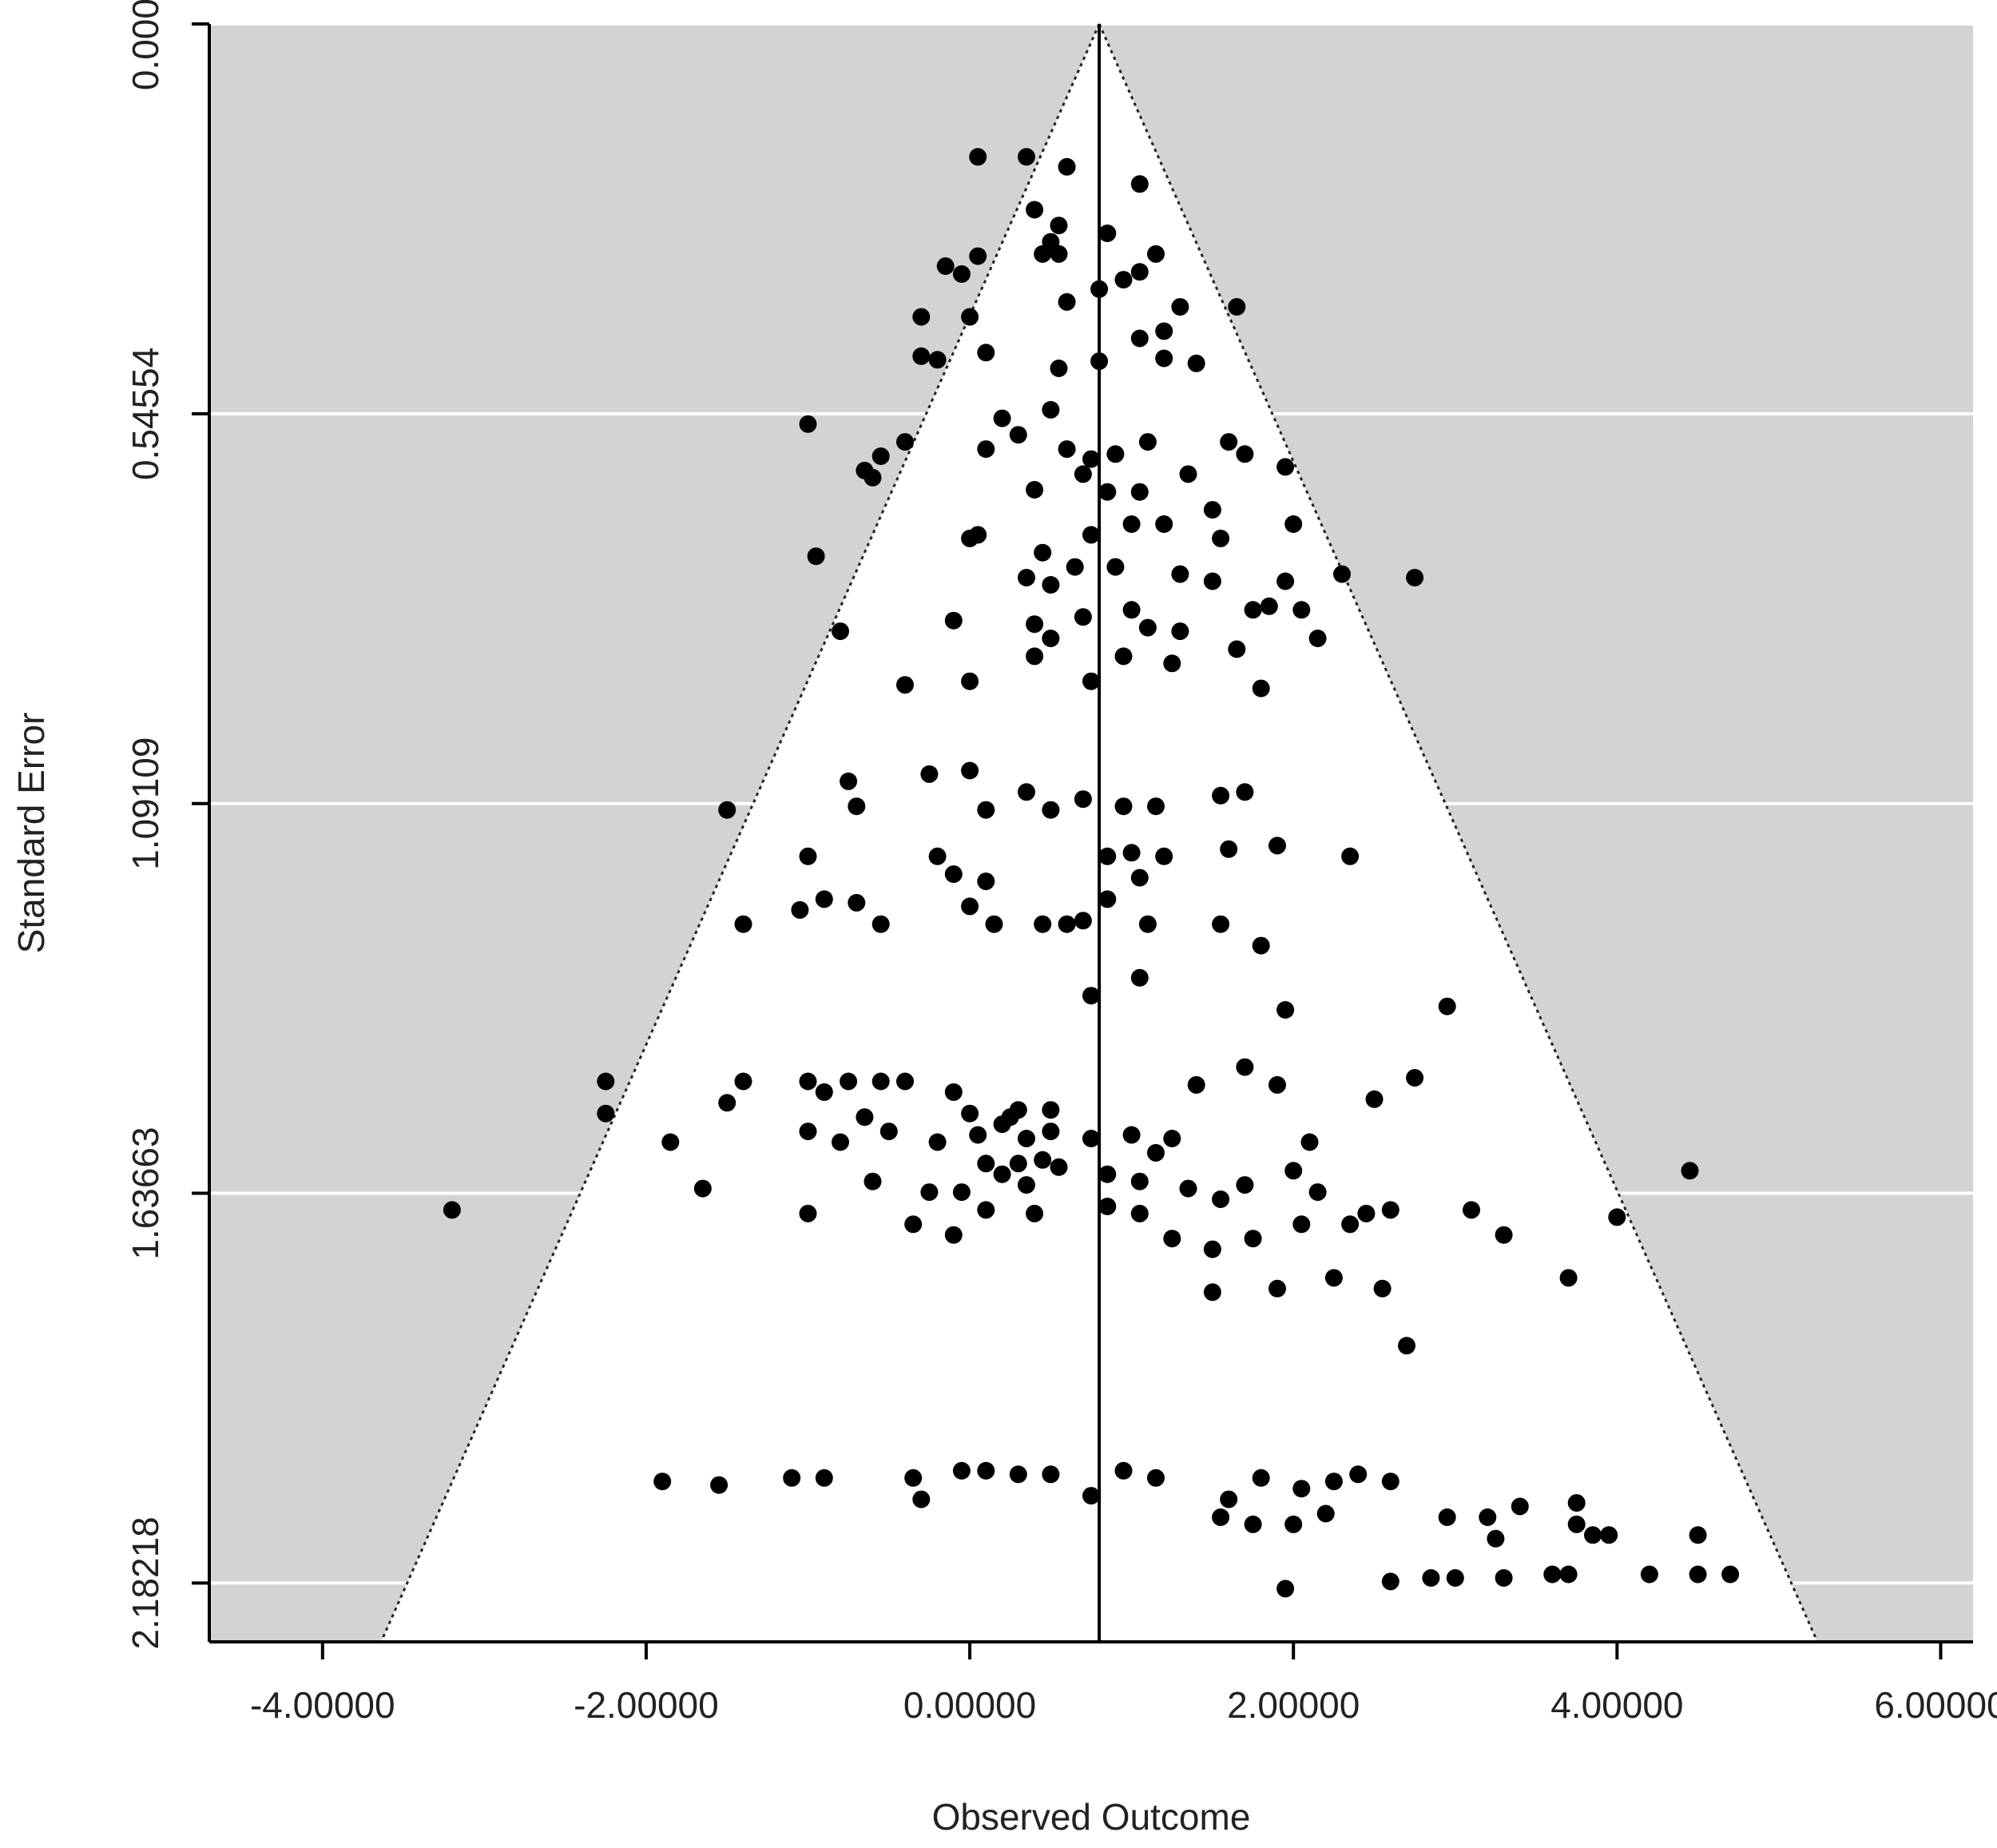 This screenshot has width=1997, height=1848. I want to click on x-tick-label: 0.00000, so click(970, 1705).